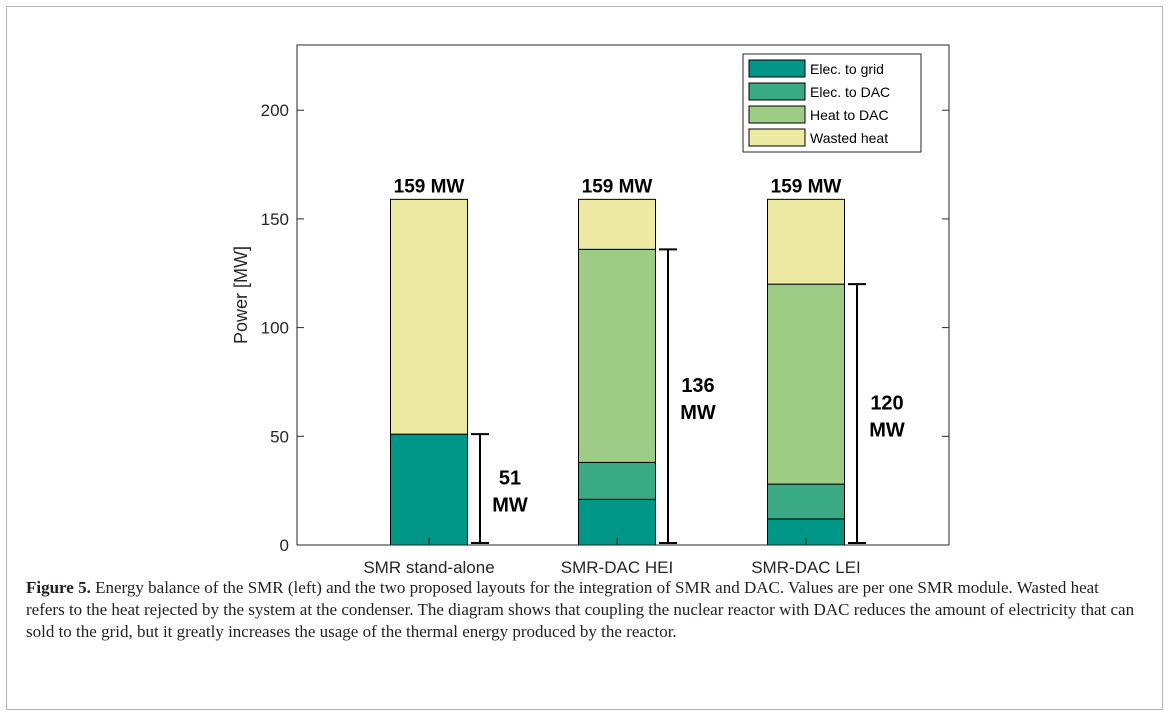  Describe the element at coordinates (617, 566) in the screenshot. I see `x-category-label: SMR-DAC HEI` at that location.